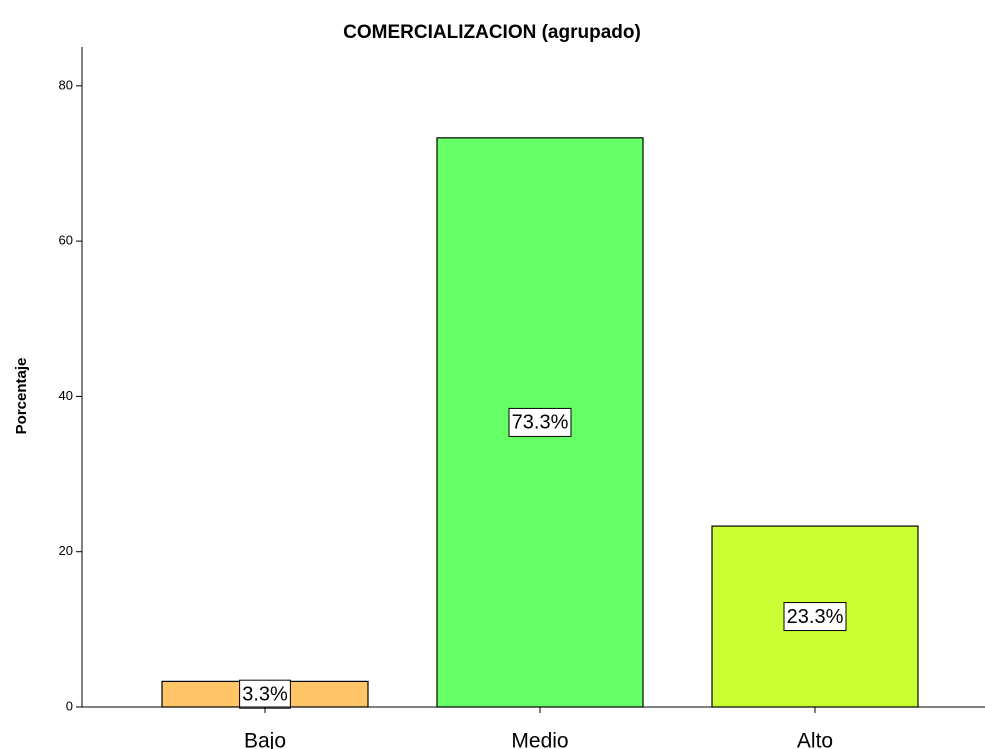 Image resolution: width=985 pixels, height=749 pixels. Describe the element at coordinates (21, 396) in the screenshot. I see `y-axis-label: Porcentaje` at that location.